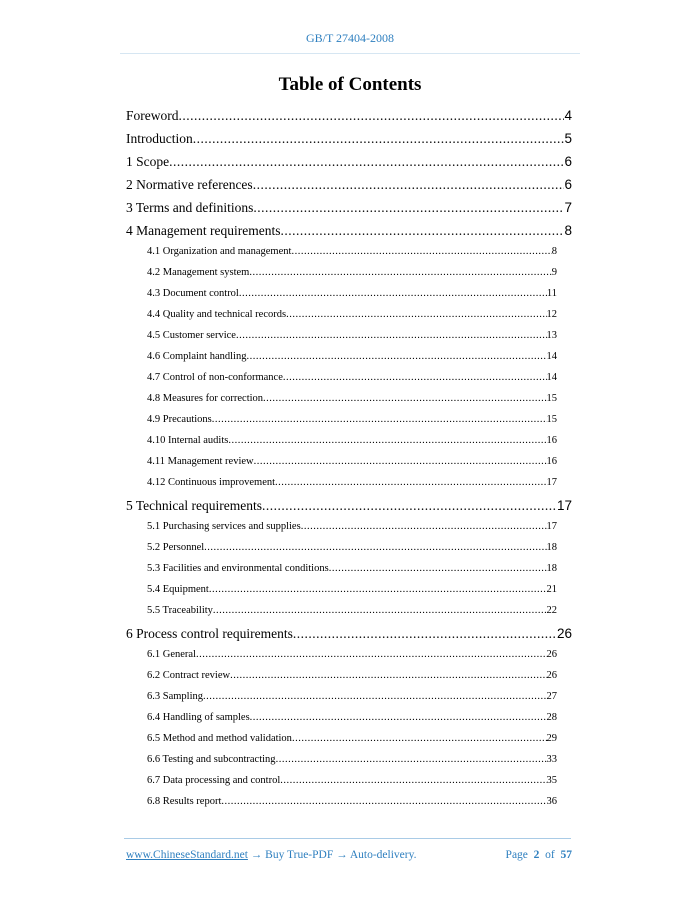  What do you see at coordinates (190, 207) in the screenshot?
I see `toc-entry-label: 3 Terms and definitions` at bounding box center [190, 207].